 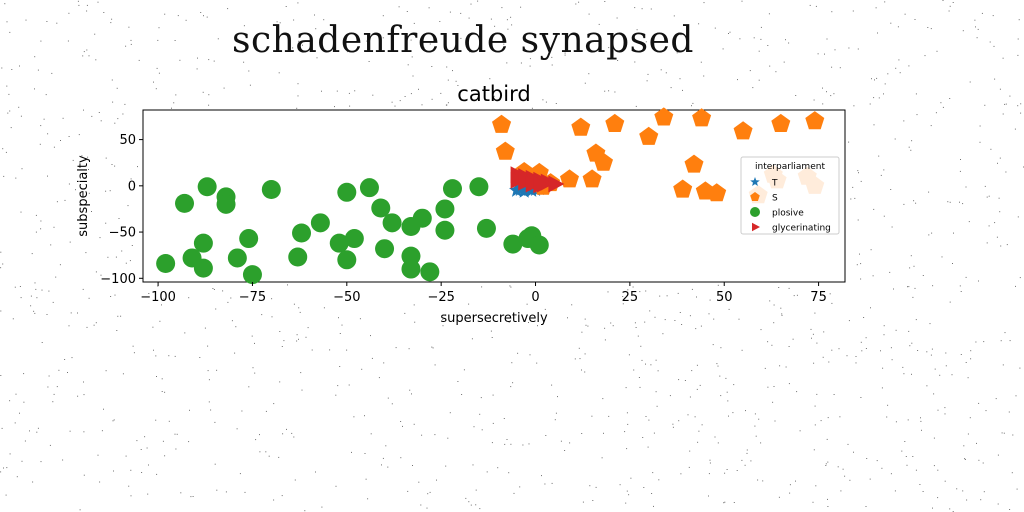 I want to click on x-tick-label: −100, so click(x=158, y=297).